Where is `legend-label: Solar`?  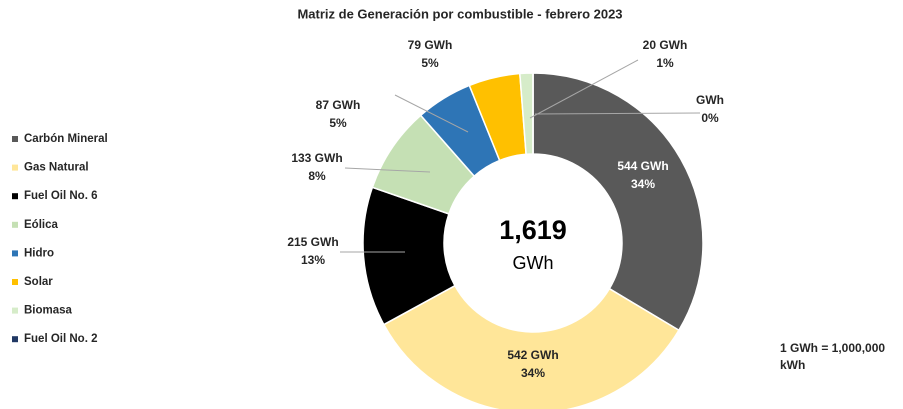 legend-label: Solar is located at coordinates (38, 282).